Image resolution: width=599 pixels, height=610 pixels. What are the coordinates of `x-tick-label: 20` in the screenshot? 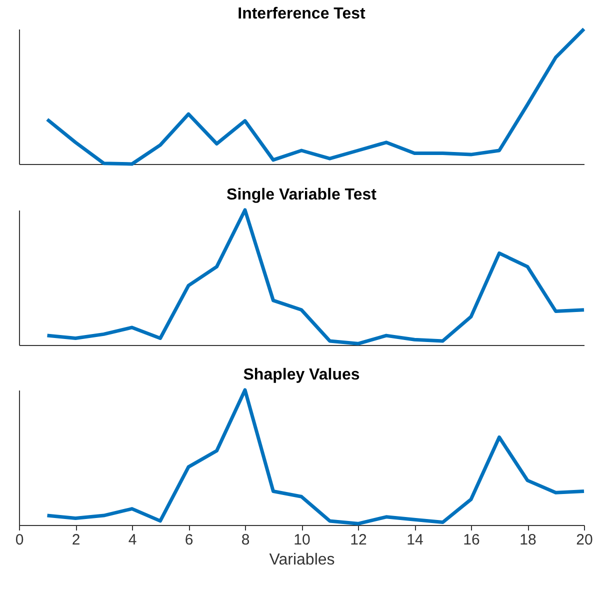 It's located at (584, 540).